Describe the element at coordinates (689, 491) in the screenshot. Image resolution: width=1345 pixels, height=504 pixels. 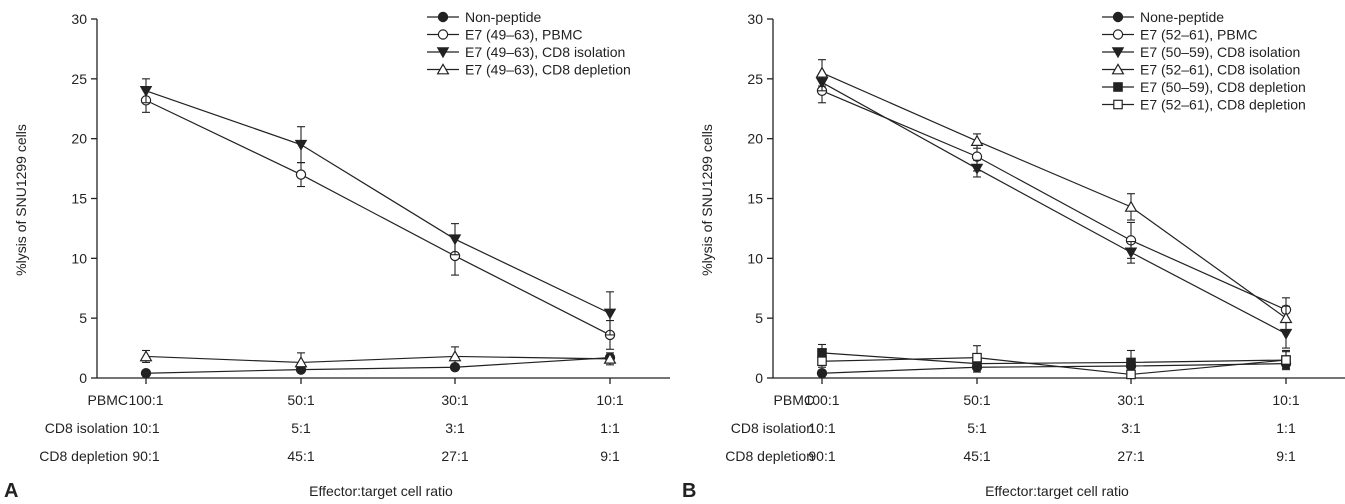
I see `panel-label: B` at that location.